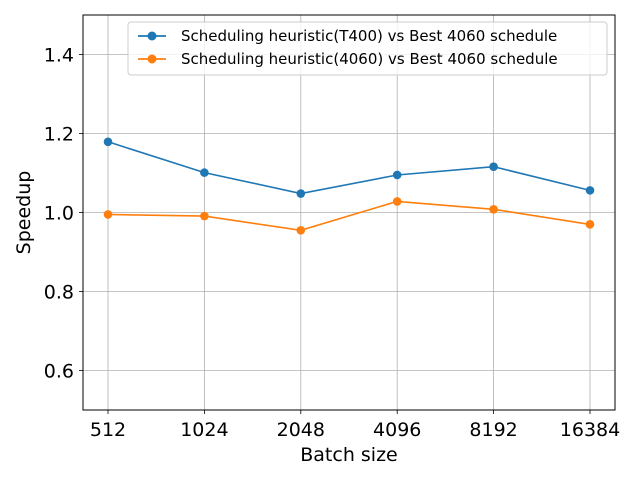  I want to click on y-tick-label: 1.2, so click(59, 135).